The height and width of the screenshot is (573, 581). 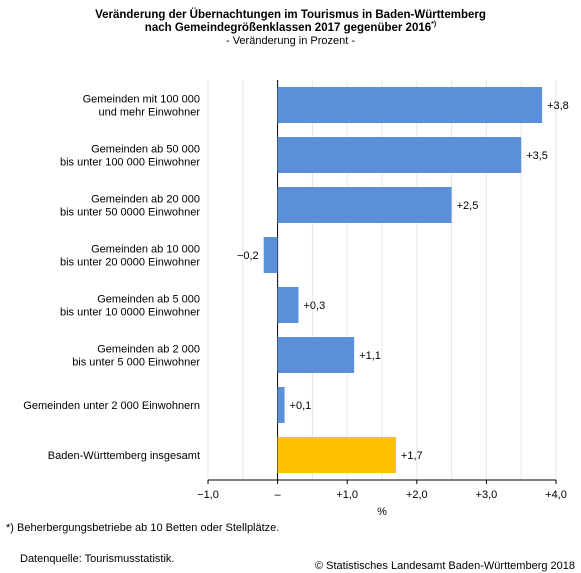 What do you see at coordinates (370, 356) in the screenshot?
I see `value-label-5: +1,1` at bounding box center [370, 356].